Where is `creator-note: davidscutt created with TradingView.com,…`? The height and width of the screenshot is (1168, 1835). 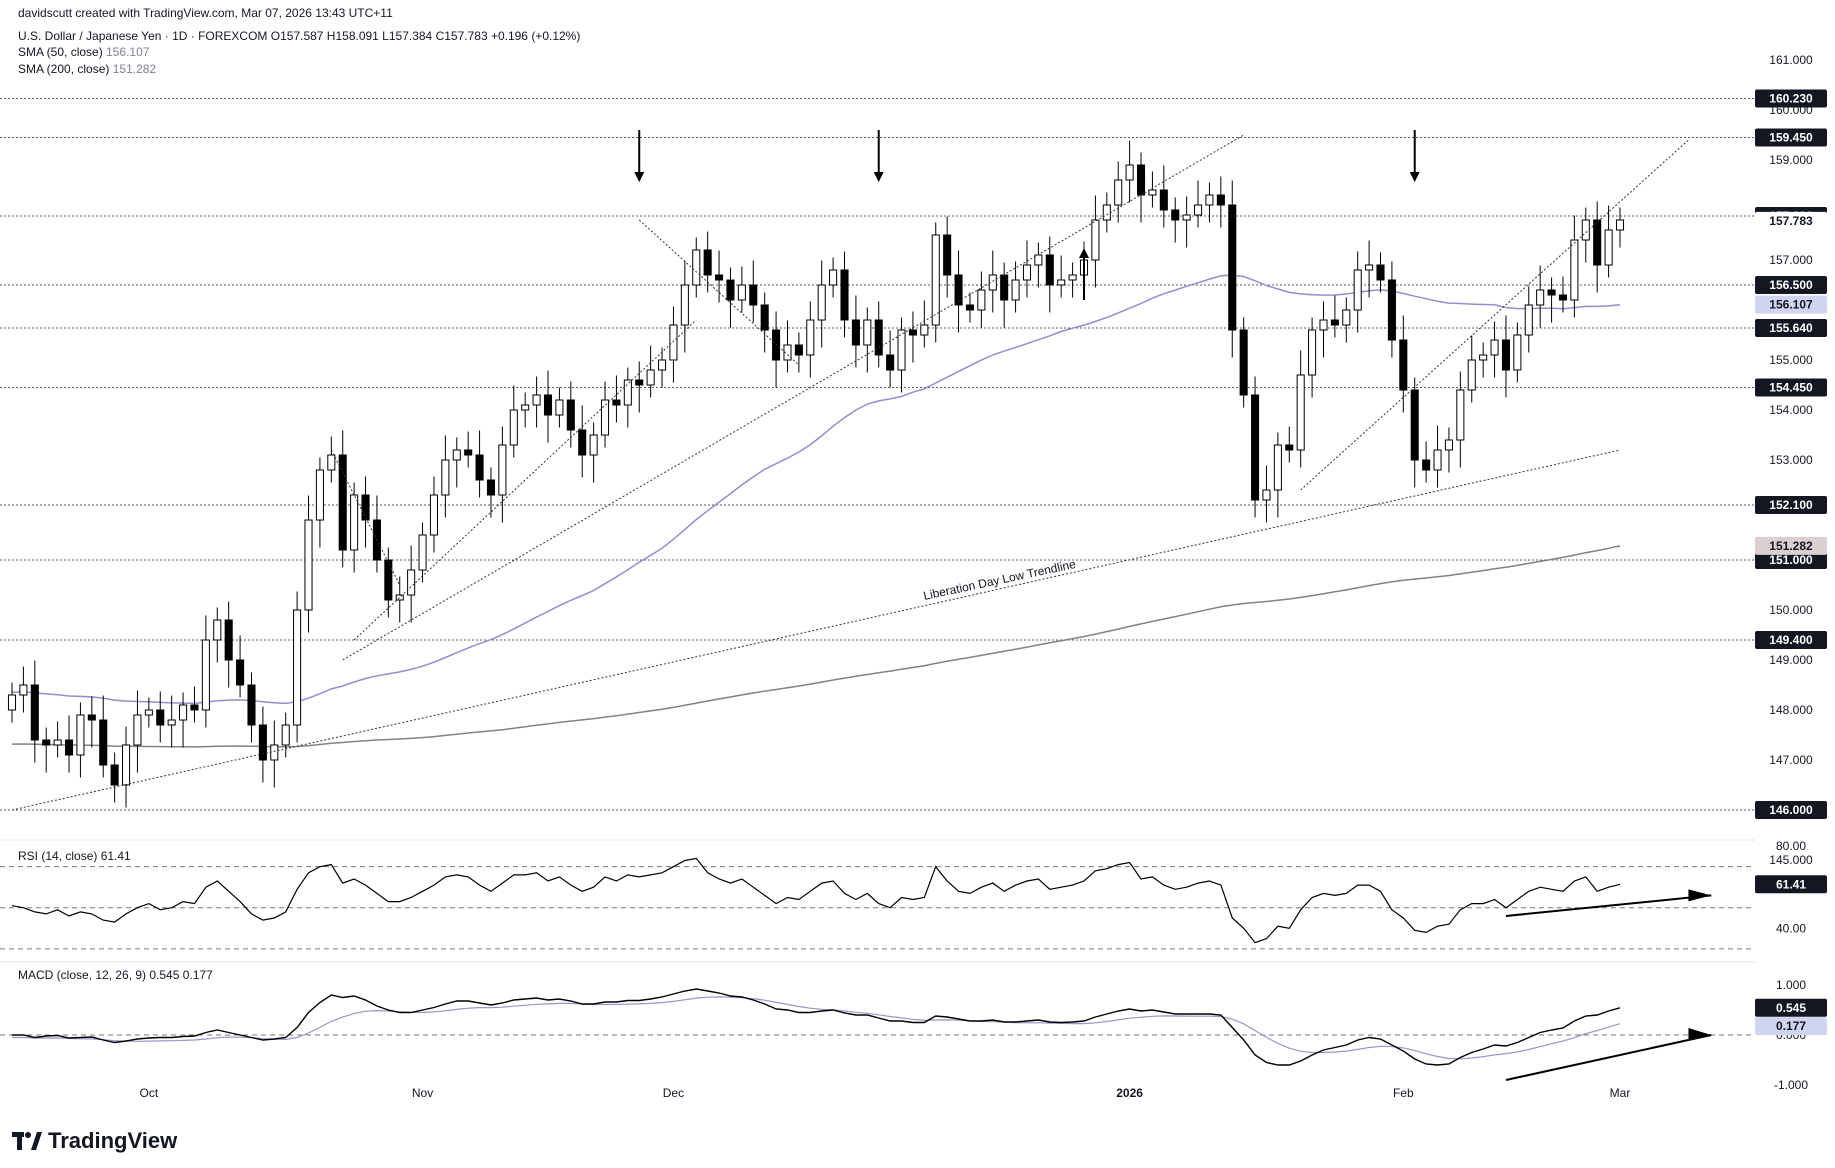 creator-note: davidscutt created with TradingView.com,… is located at coordinates (205, 13).